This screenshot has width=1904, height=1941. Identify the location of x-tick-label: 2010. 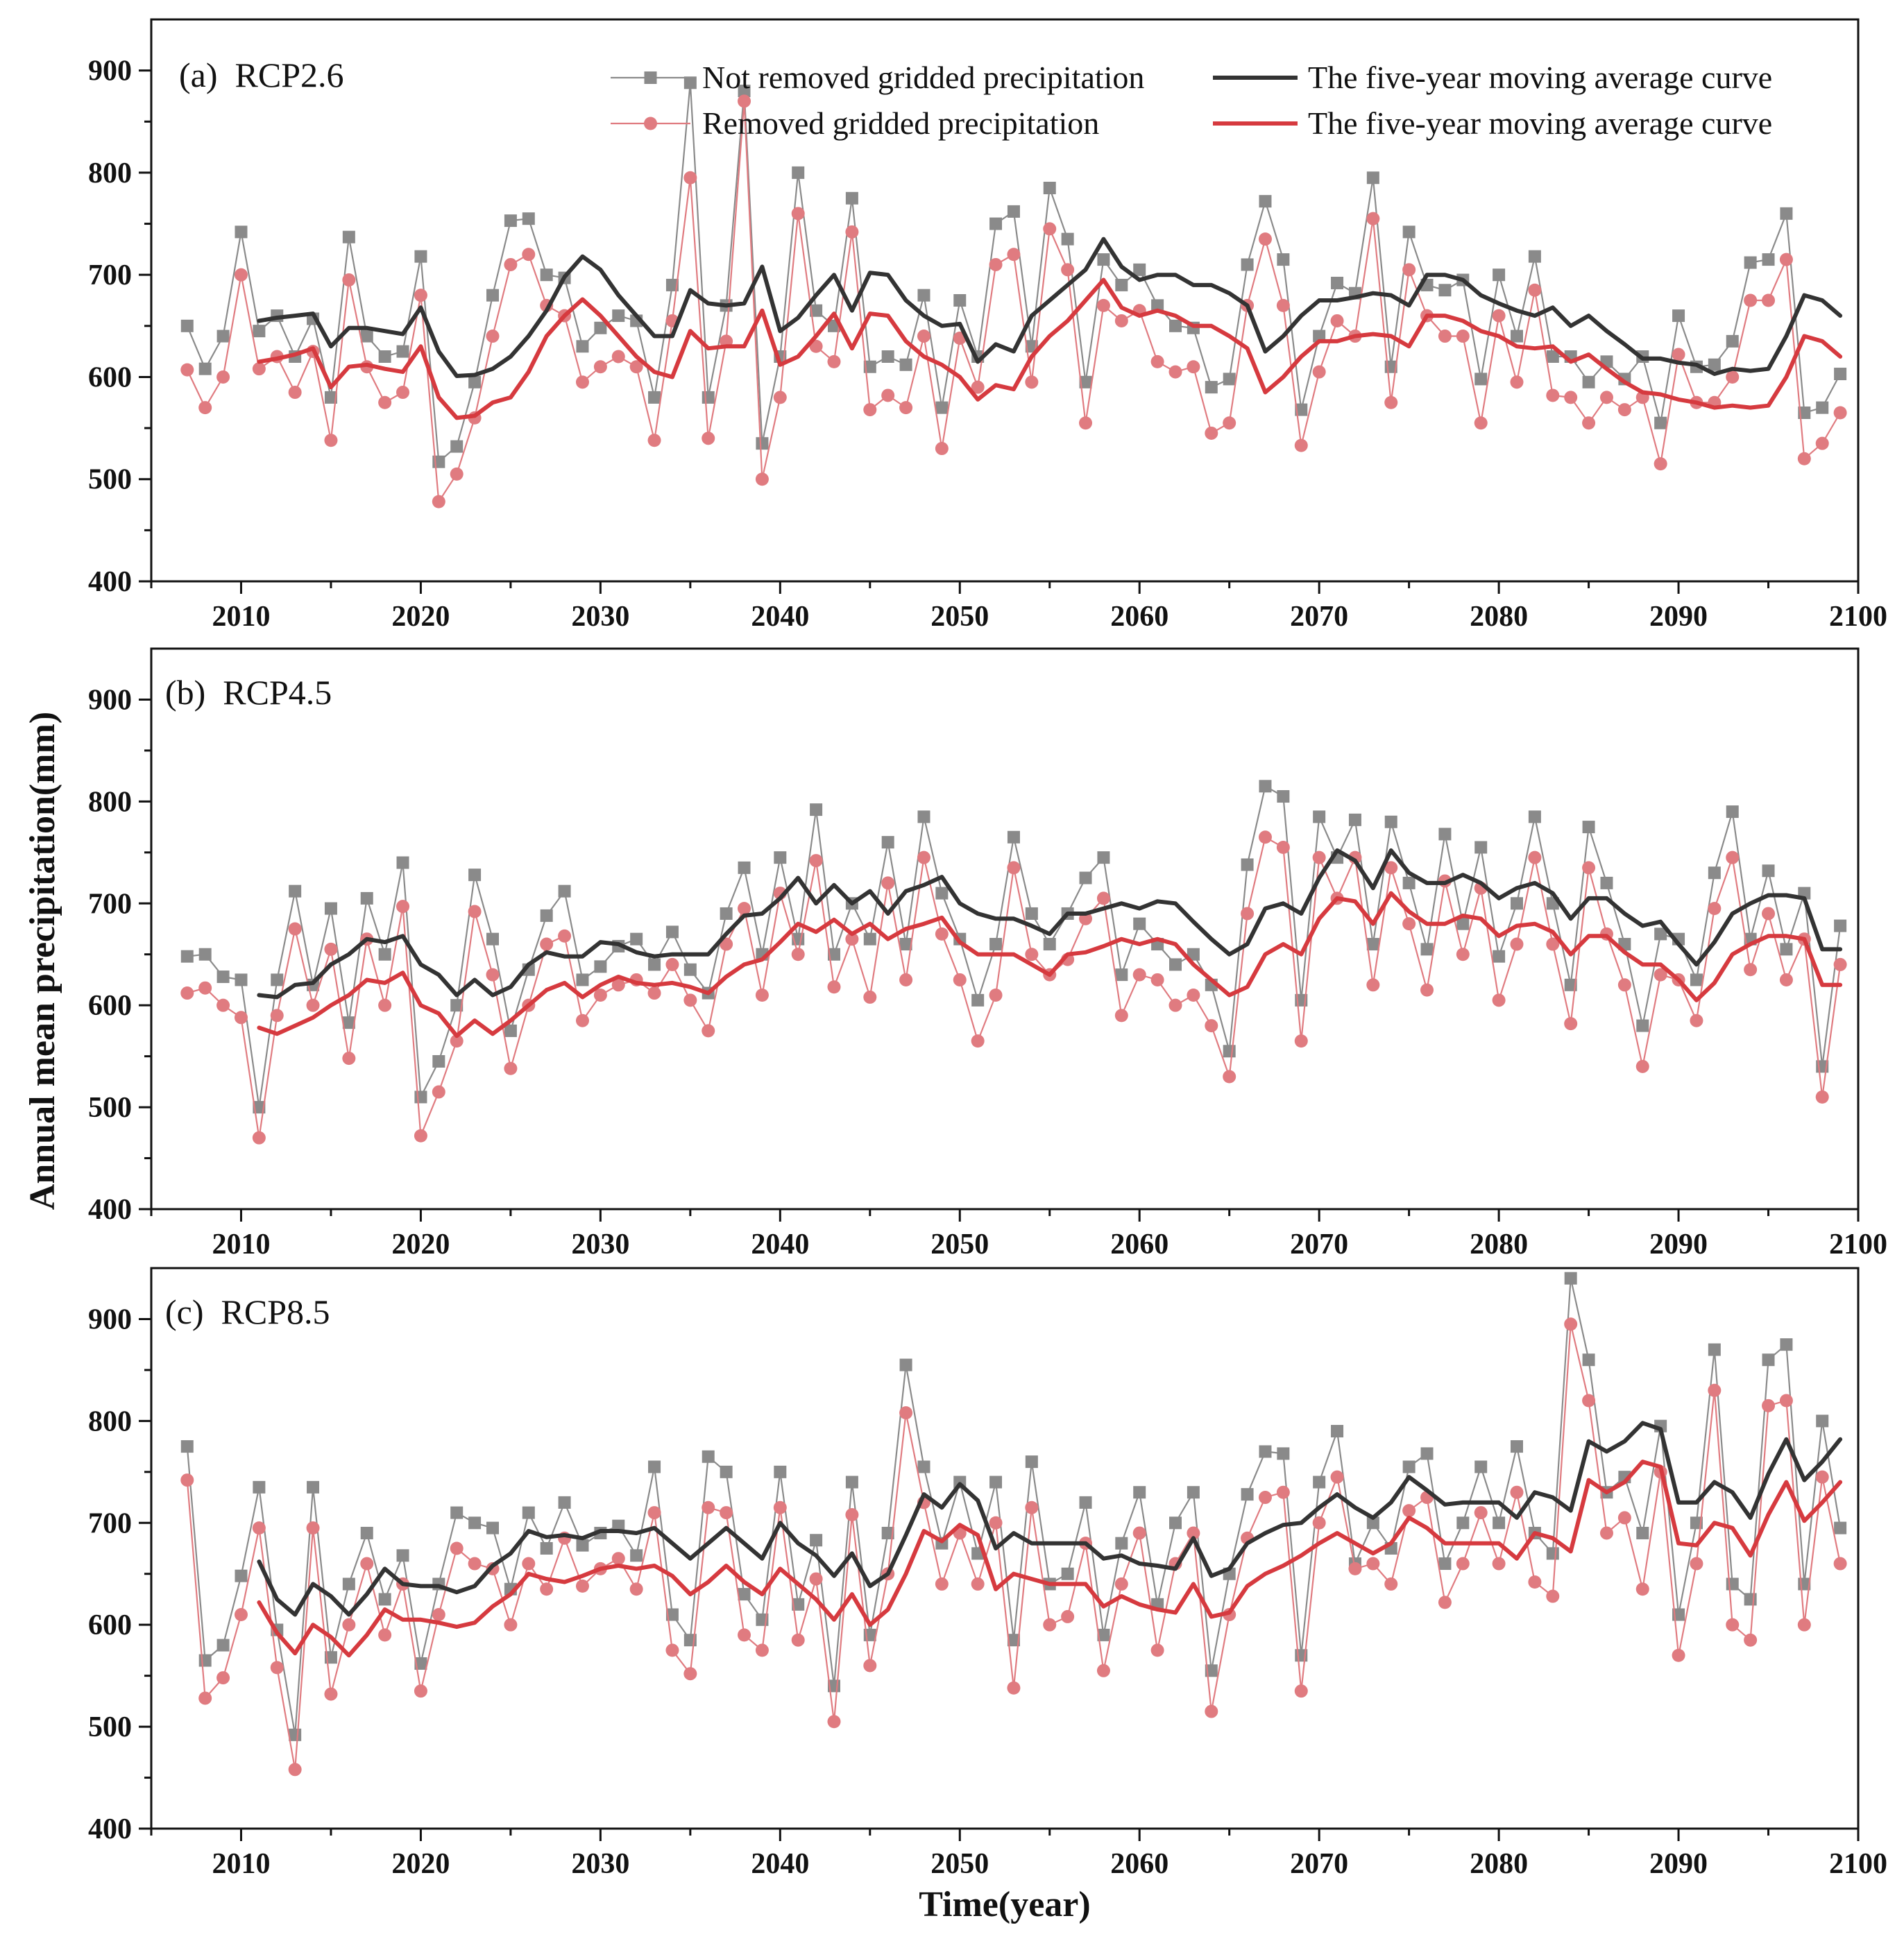
(241, 1244).